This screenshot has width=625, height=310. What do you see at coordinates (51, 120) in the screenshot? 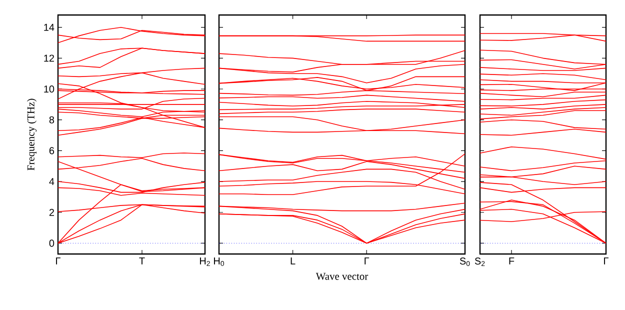
I see `y-tick-label: 8` at bounding box center [51, 120].